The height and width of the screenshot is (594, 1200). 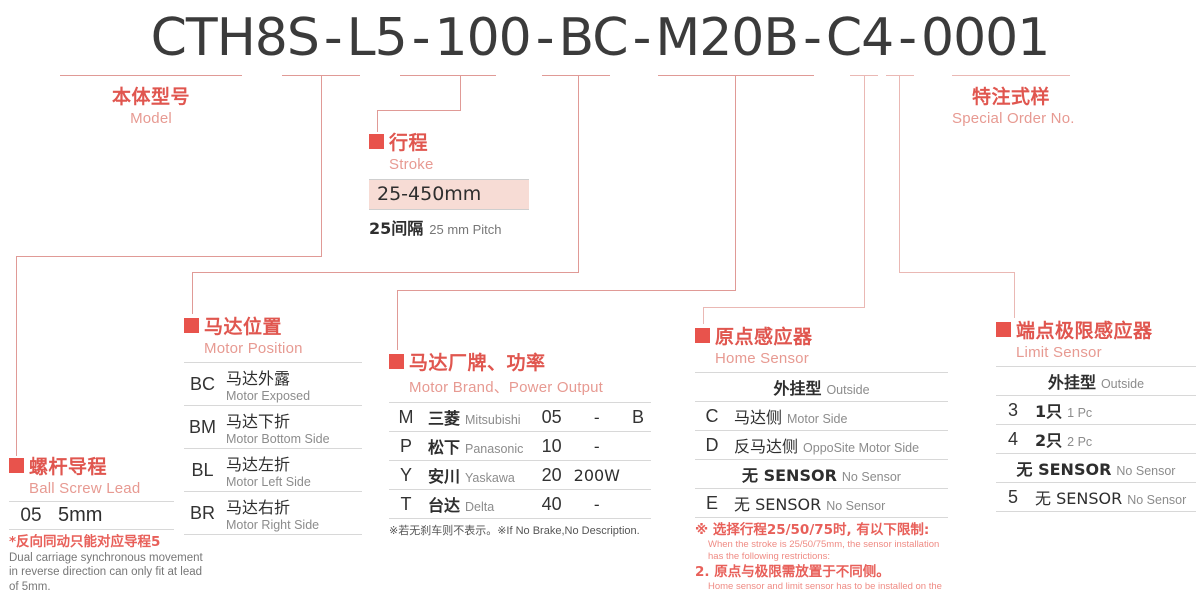 I want to click on code-segment-motor-brand: M20B, so click(x=727, y=38).